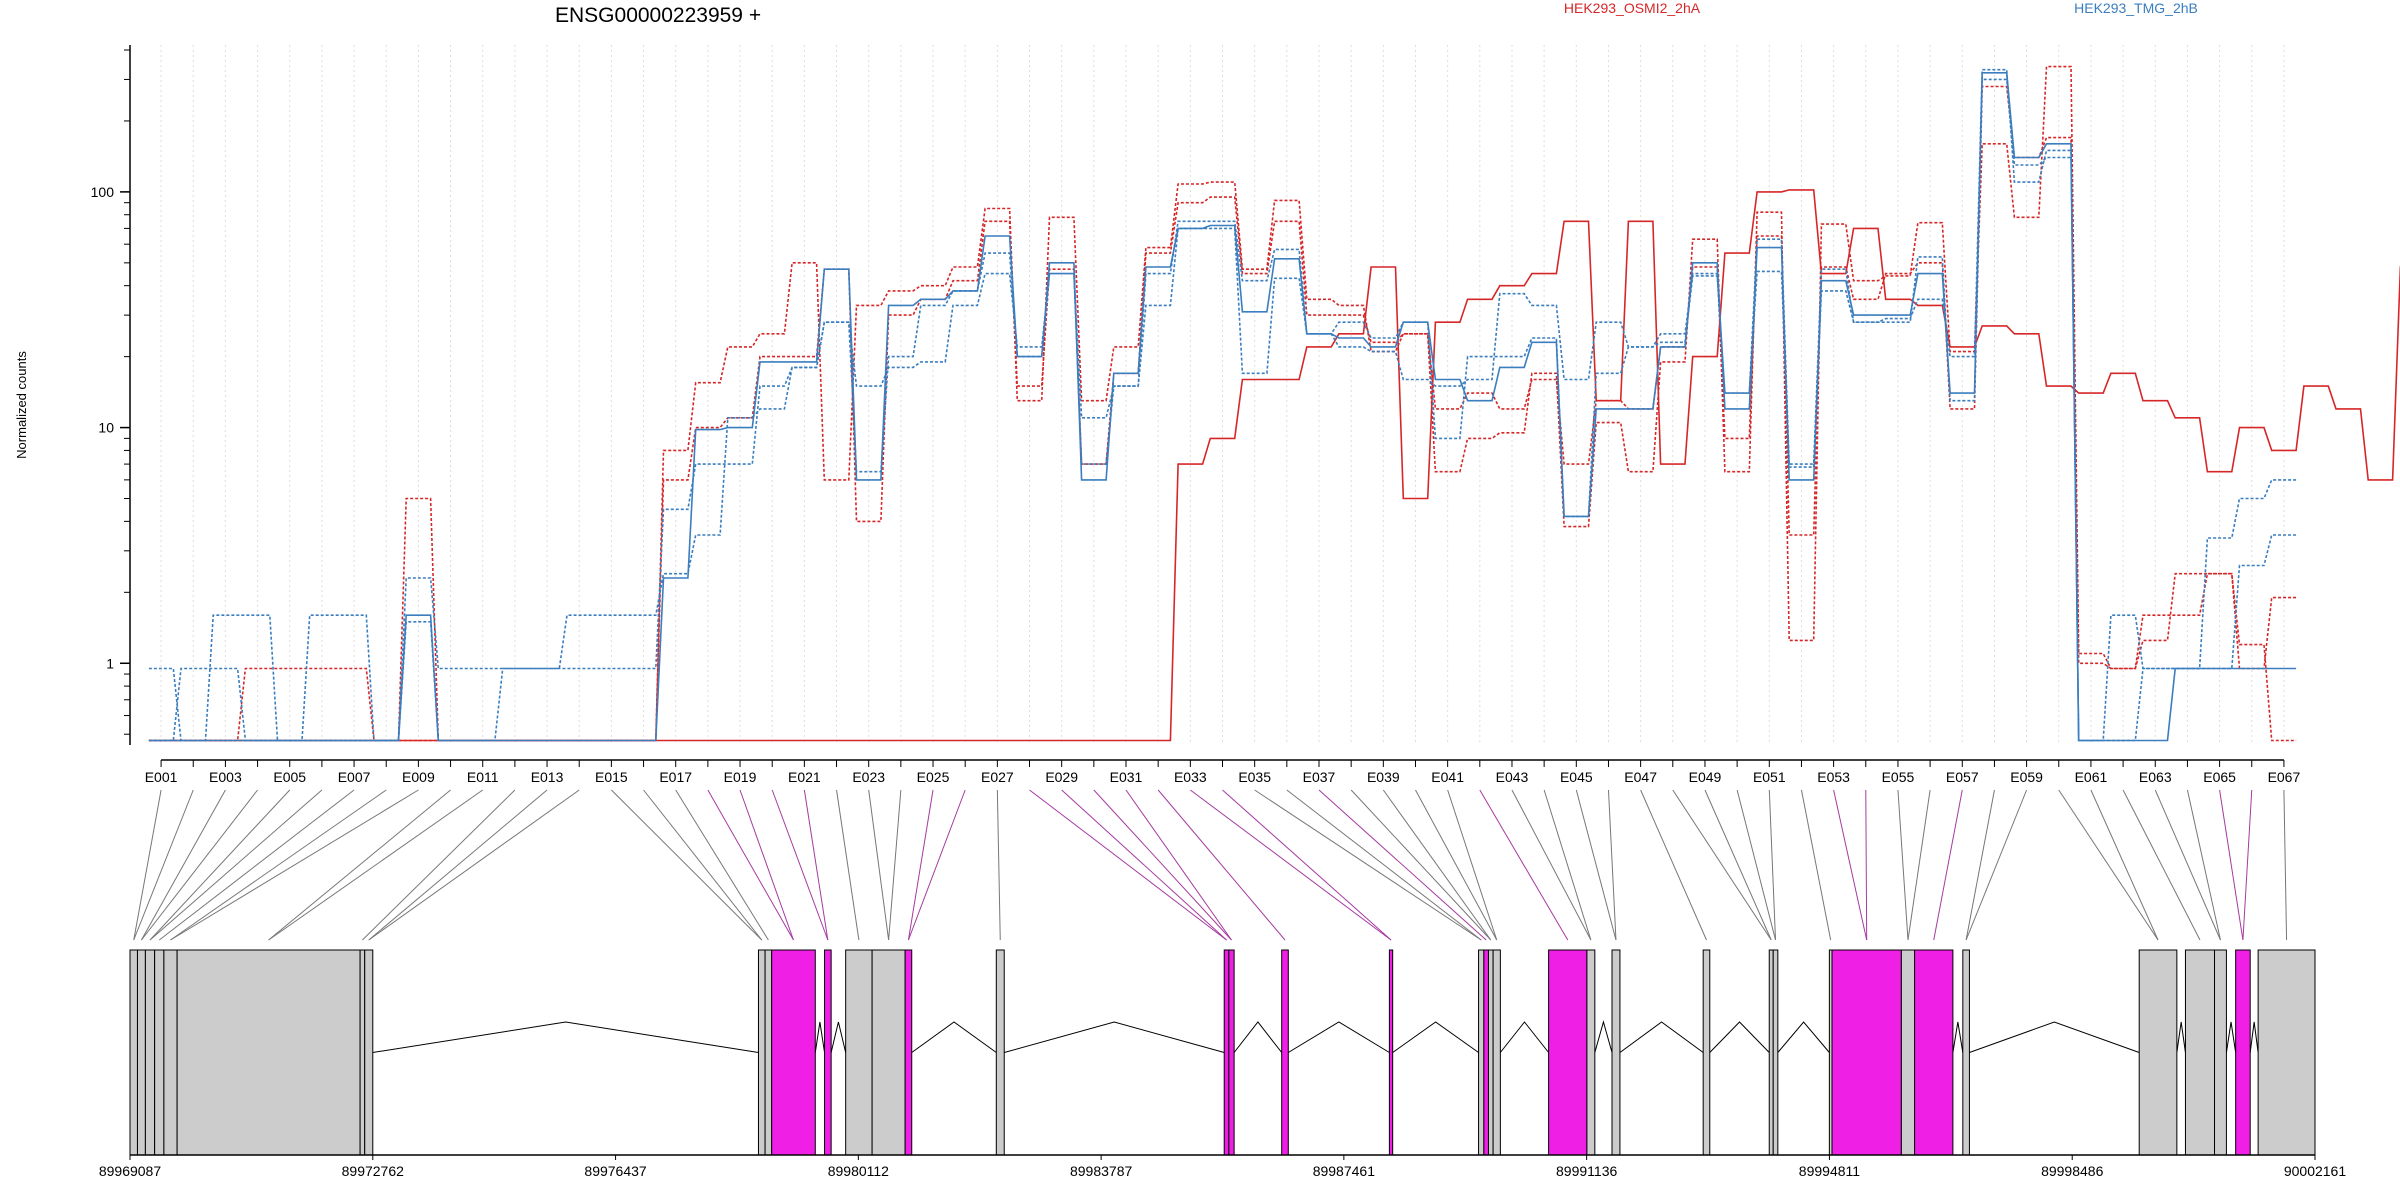  I want to click on x-tick-label: E035, so click(1254, 777).